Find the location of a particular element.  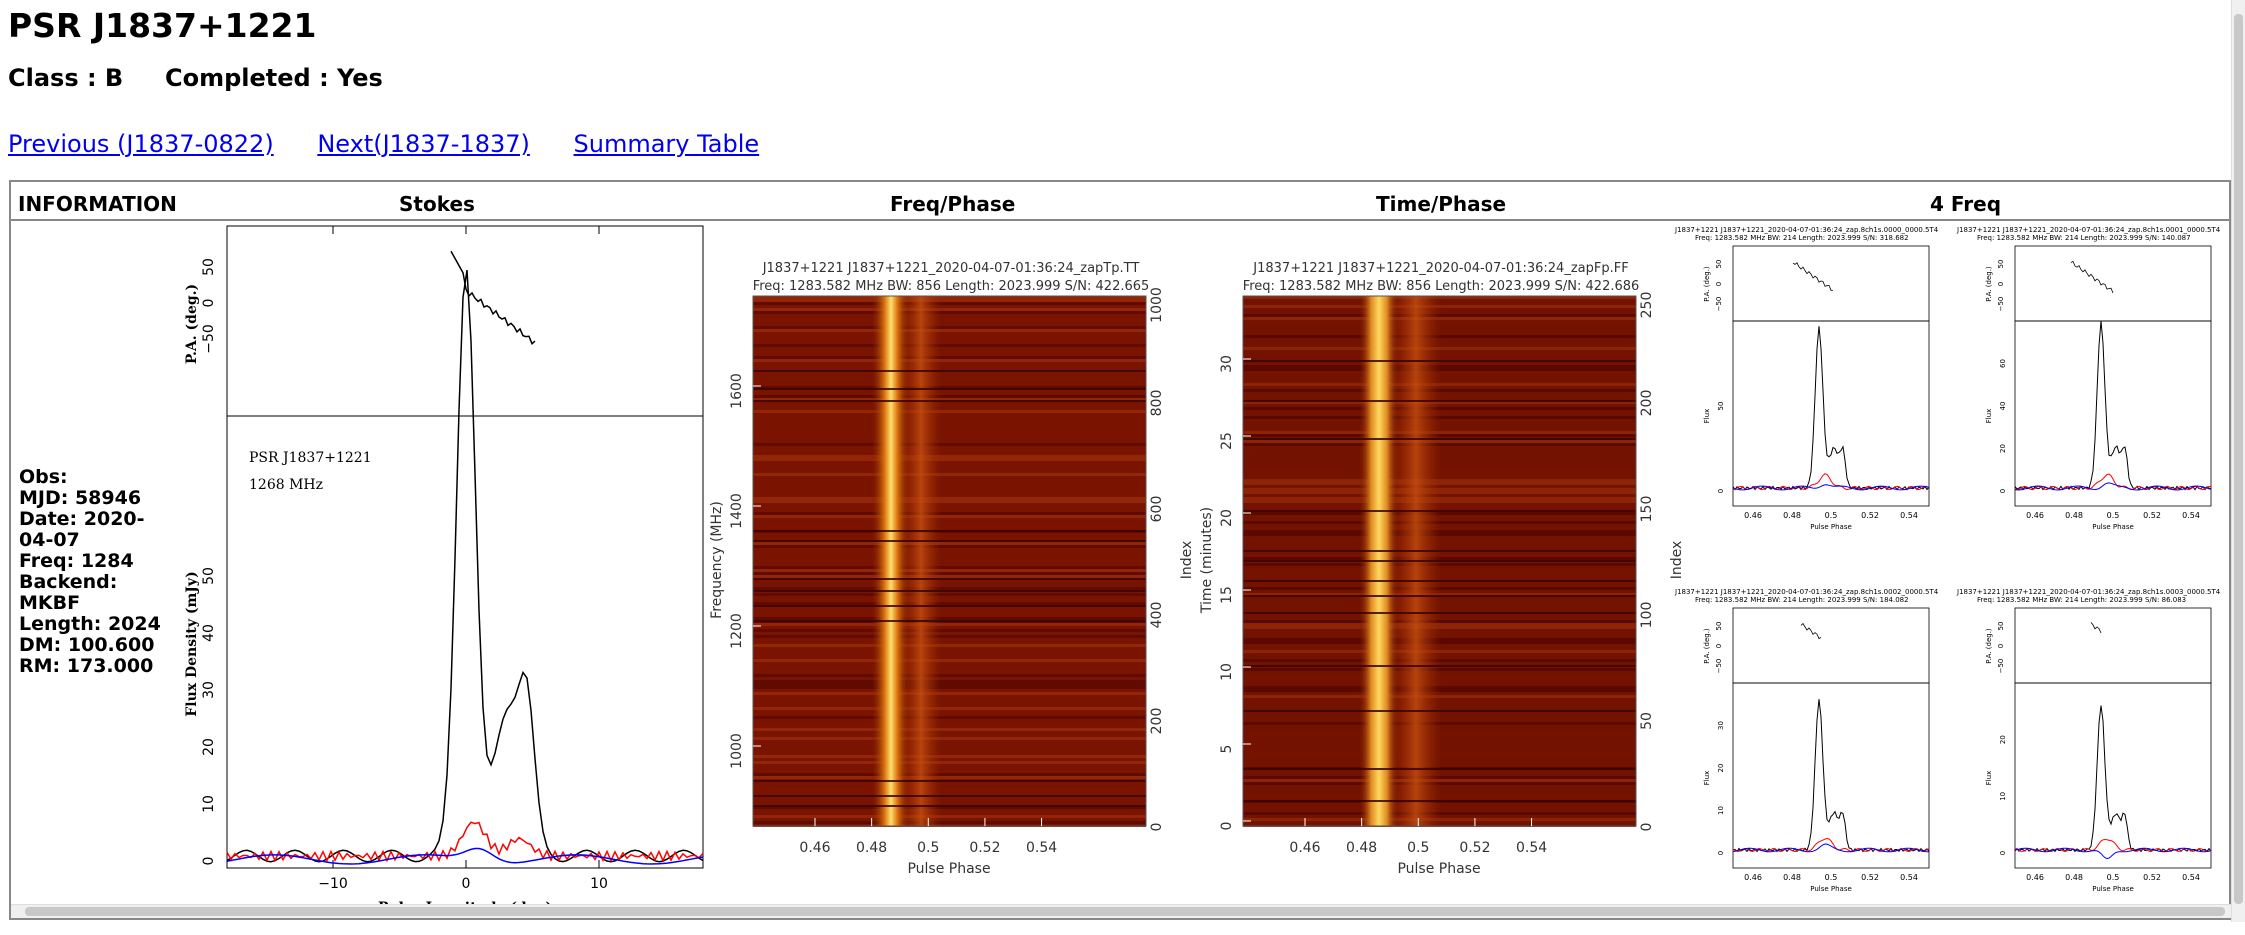

tp-r-tick-label: 150 is located at coordinates (1647, 509).